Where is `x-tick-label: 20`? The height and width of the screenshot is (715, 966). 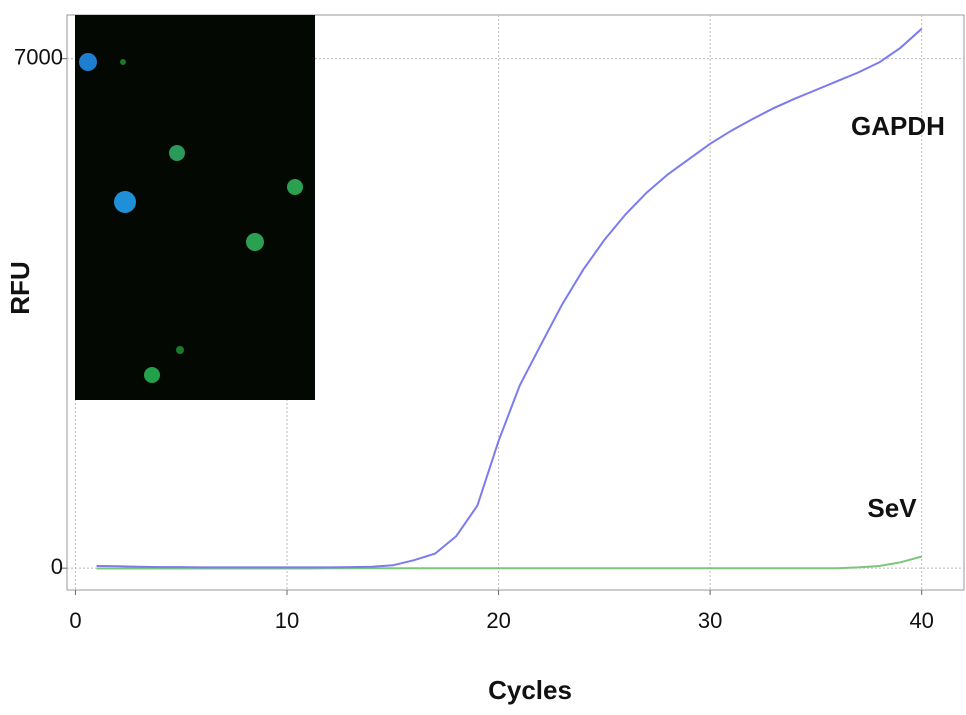
x-tick-label: 20 is located at coordinates (498, 620).